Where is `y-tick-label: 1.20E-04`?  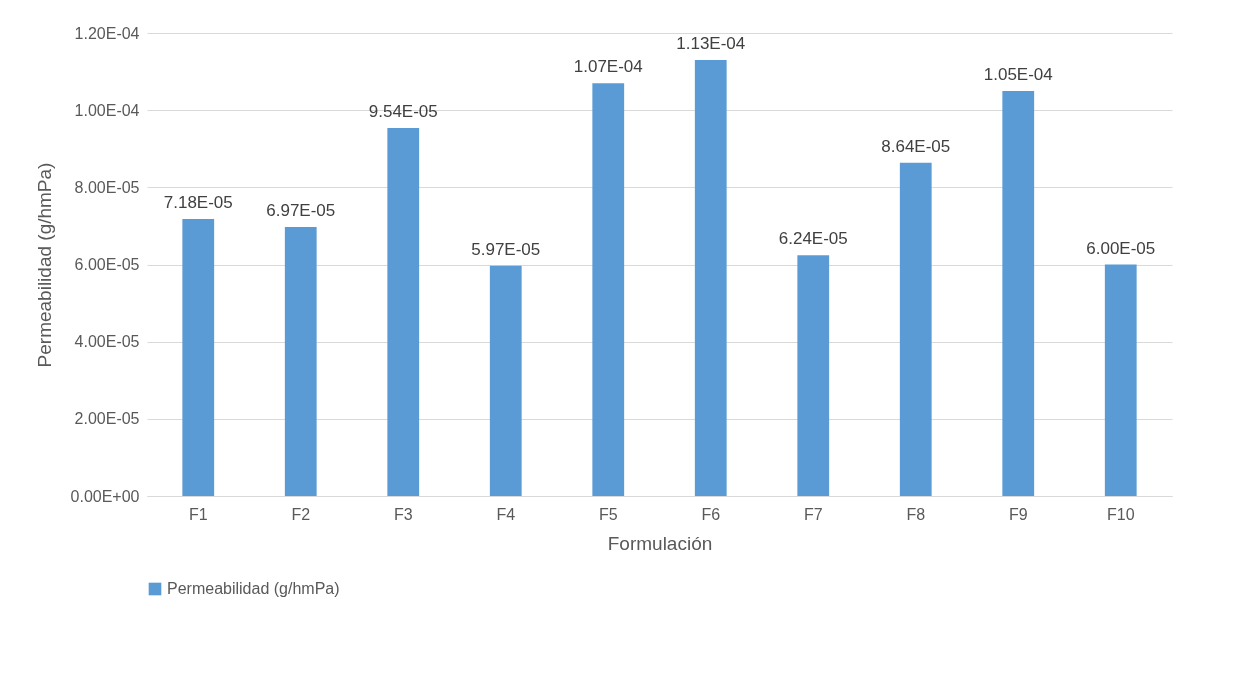
y-tick-label: 1.20E-04 is located at coordinates (107, 33).